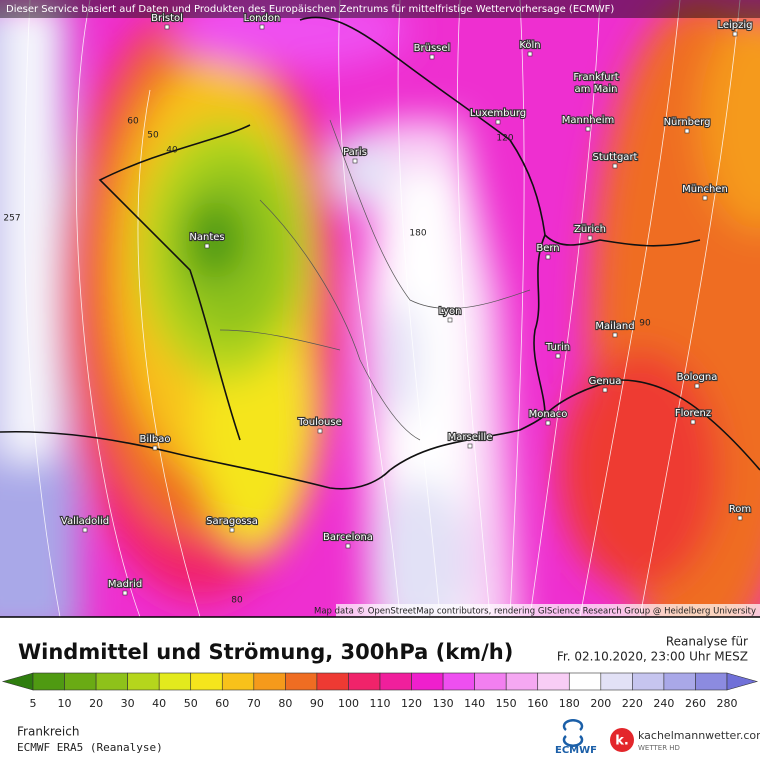  Describe the element at coordinates (128, 703) in the screenshot. I see `colorbar-tick-label: 30` at that location.